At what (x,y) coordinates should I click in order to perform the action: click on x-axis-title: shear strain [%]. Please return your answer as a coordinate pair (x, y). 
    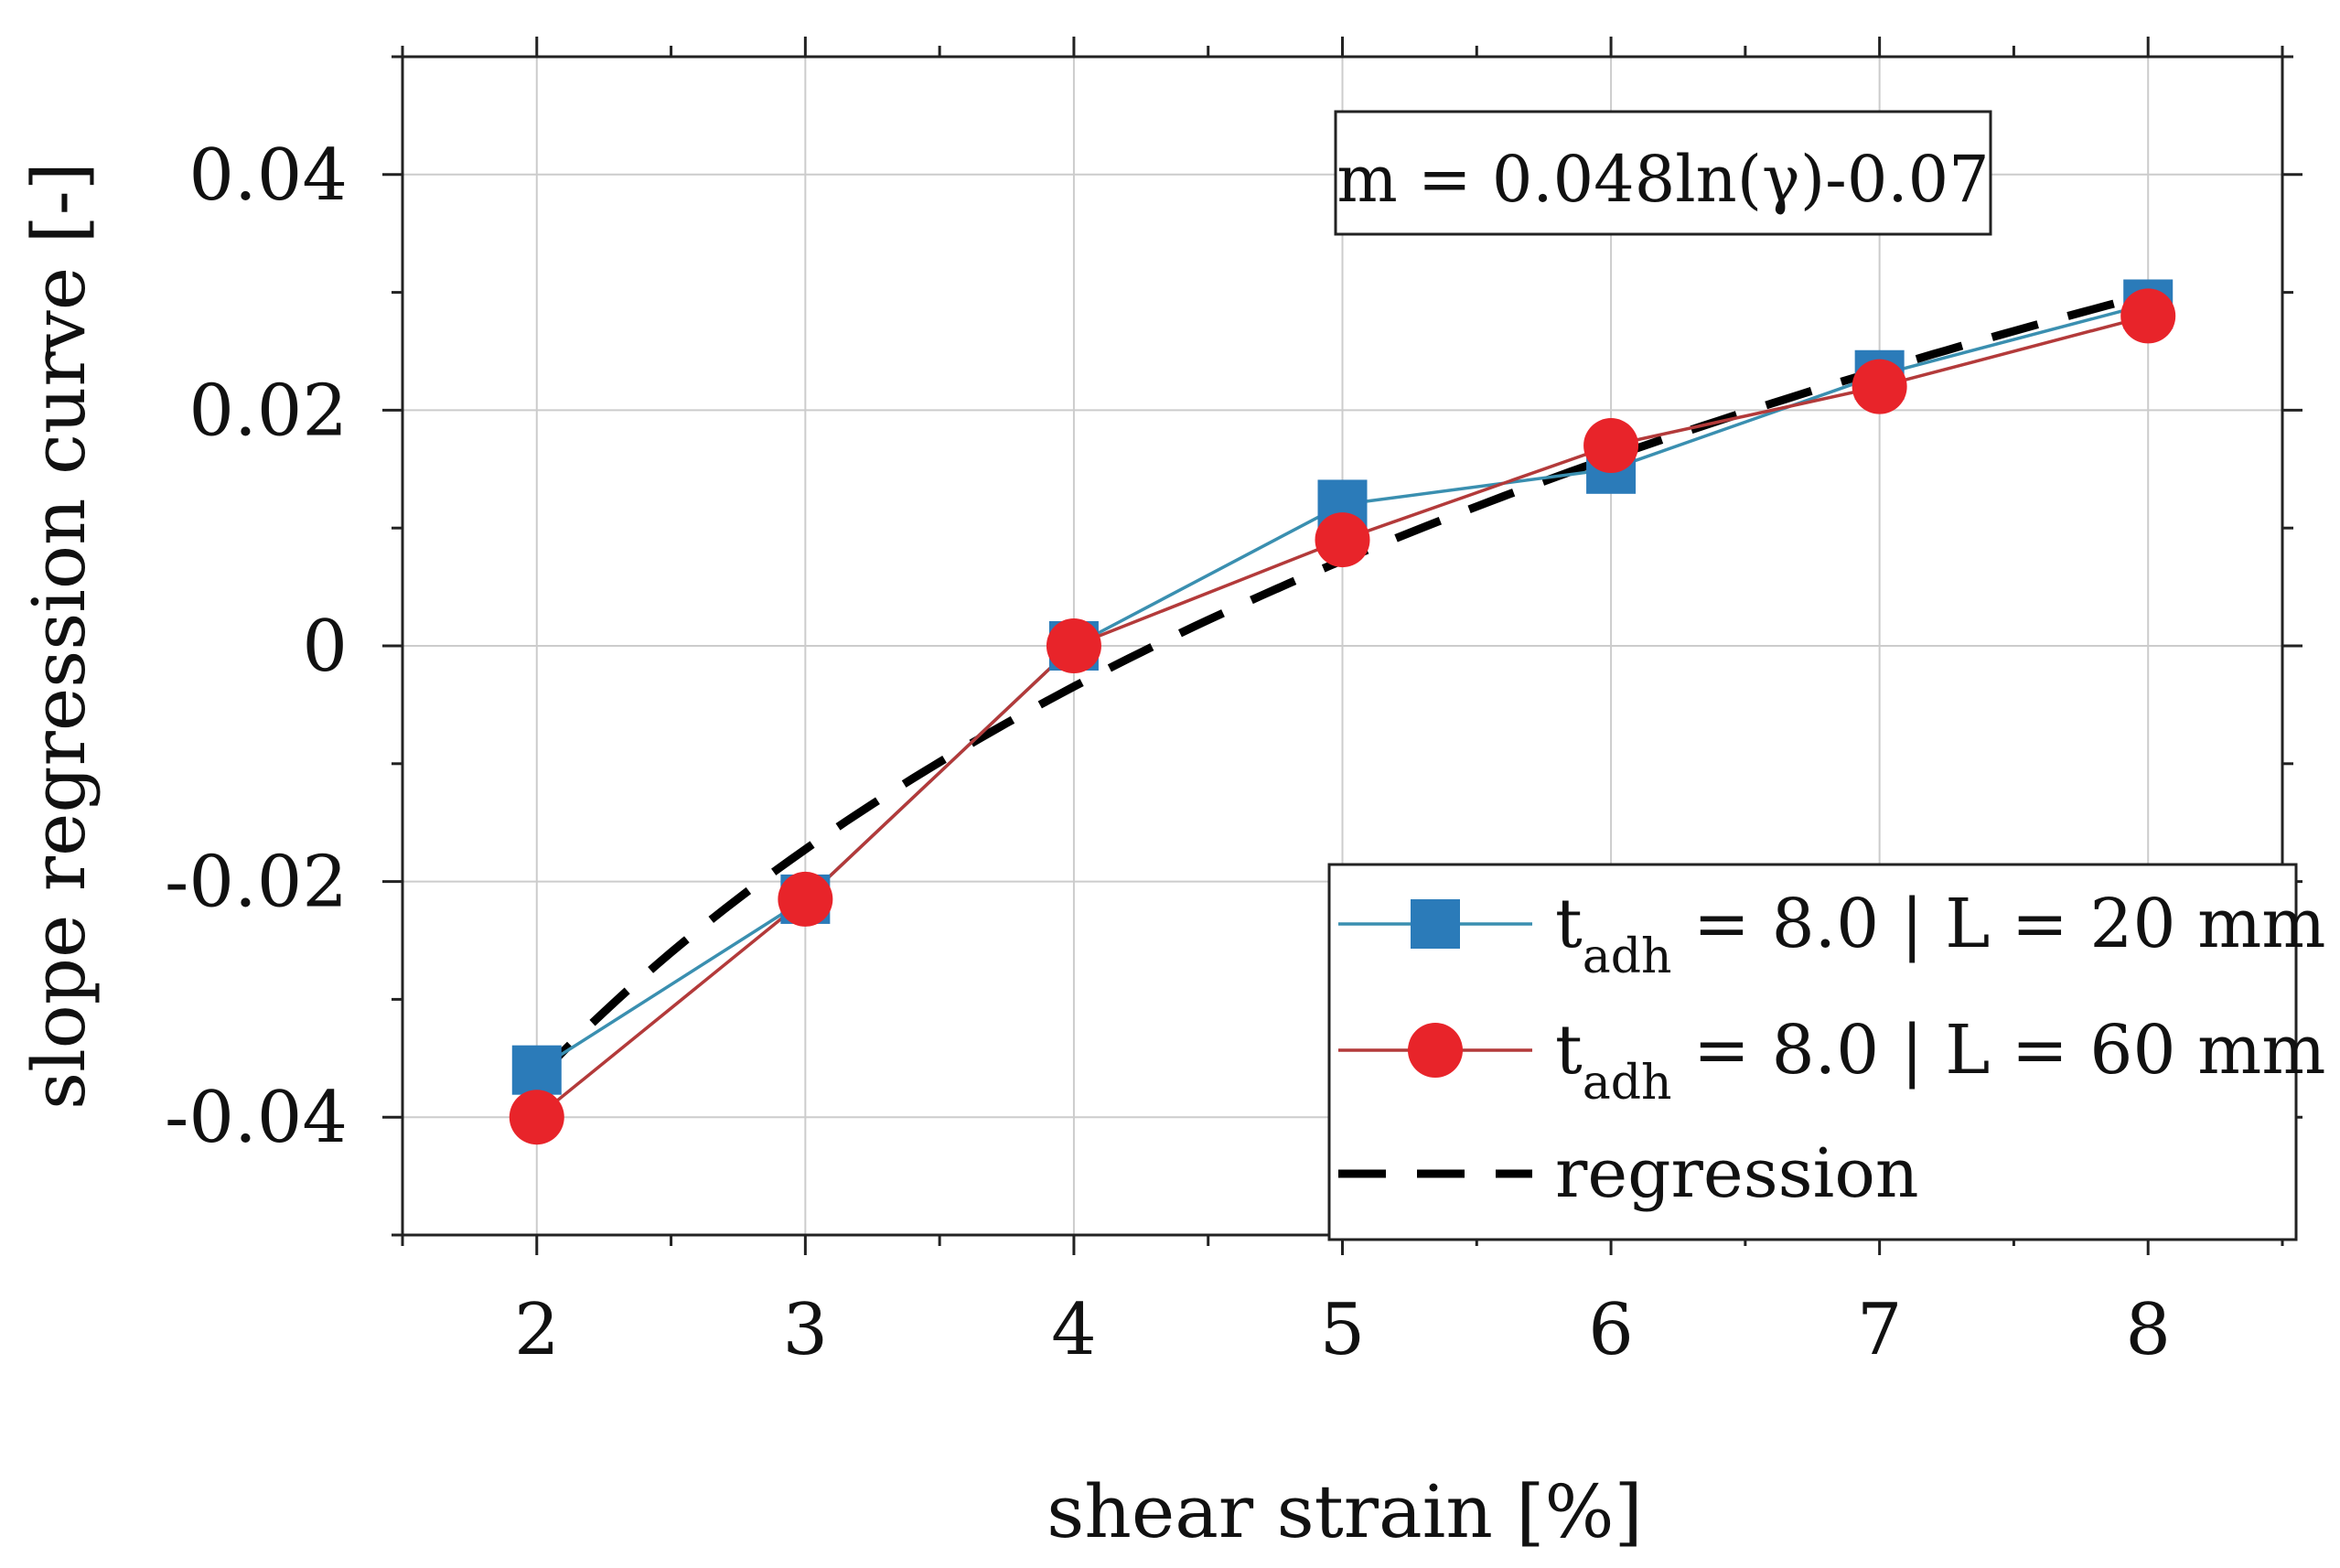
    Looking at the image, I should click on (1344, 1511).